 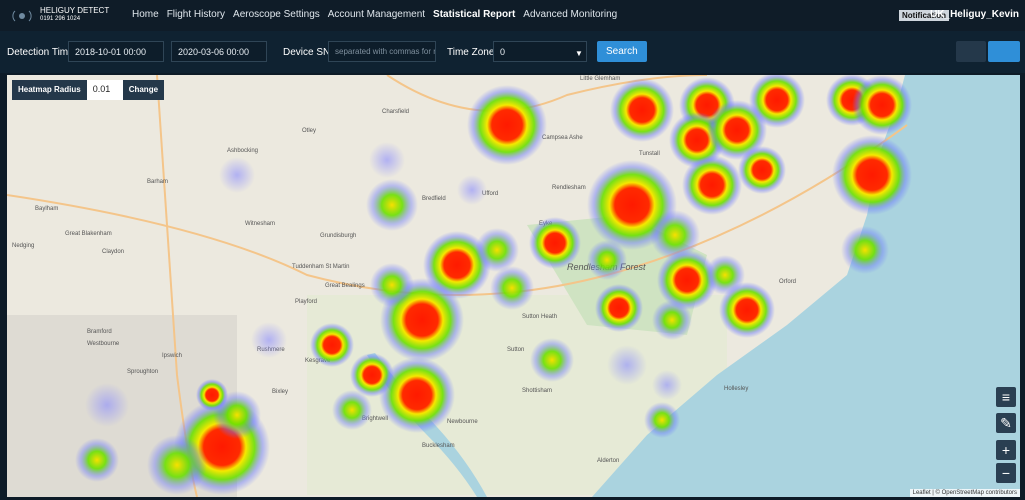 What do you see at coordinates (540, 51) in the screenshot?
I see `time-zone-select: 0` at bounding box center [540, 51].